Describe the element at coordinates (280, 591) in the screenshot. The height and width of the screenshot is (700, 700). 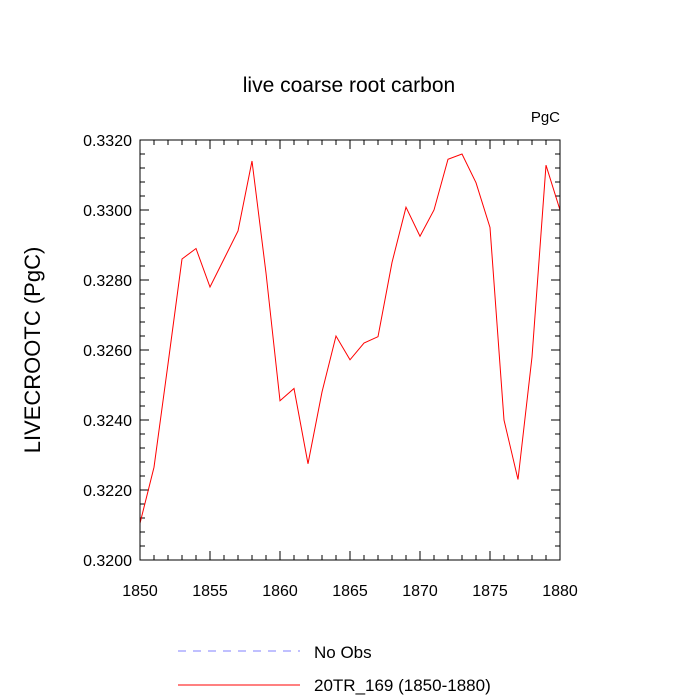
I see `x-tick-label: 1860` at that location.